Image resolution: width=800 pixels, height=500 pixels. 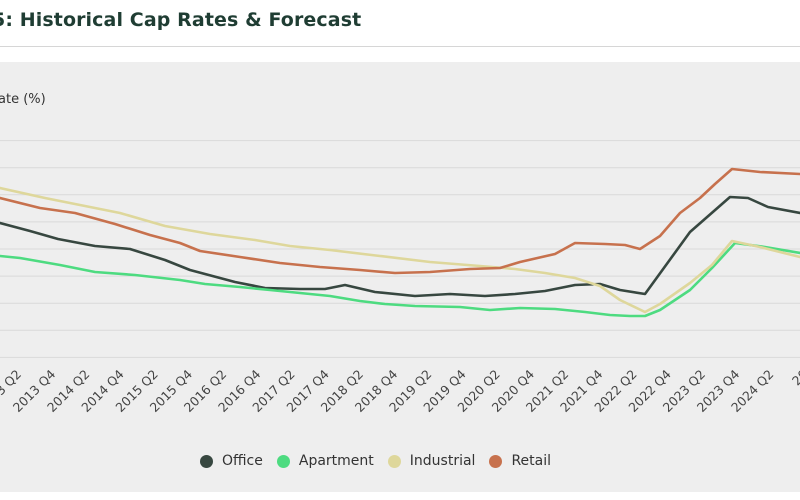 What do you see at coordinates (23, 99) in the screenshot?
I see `y-axis-label: ate (%)` at bounding box center [23, 99].